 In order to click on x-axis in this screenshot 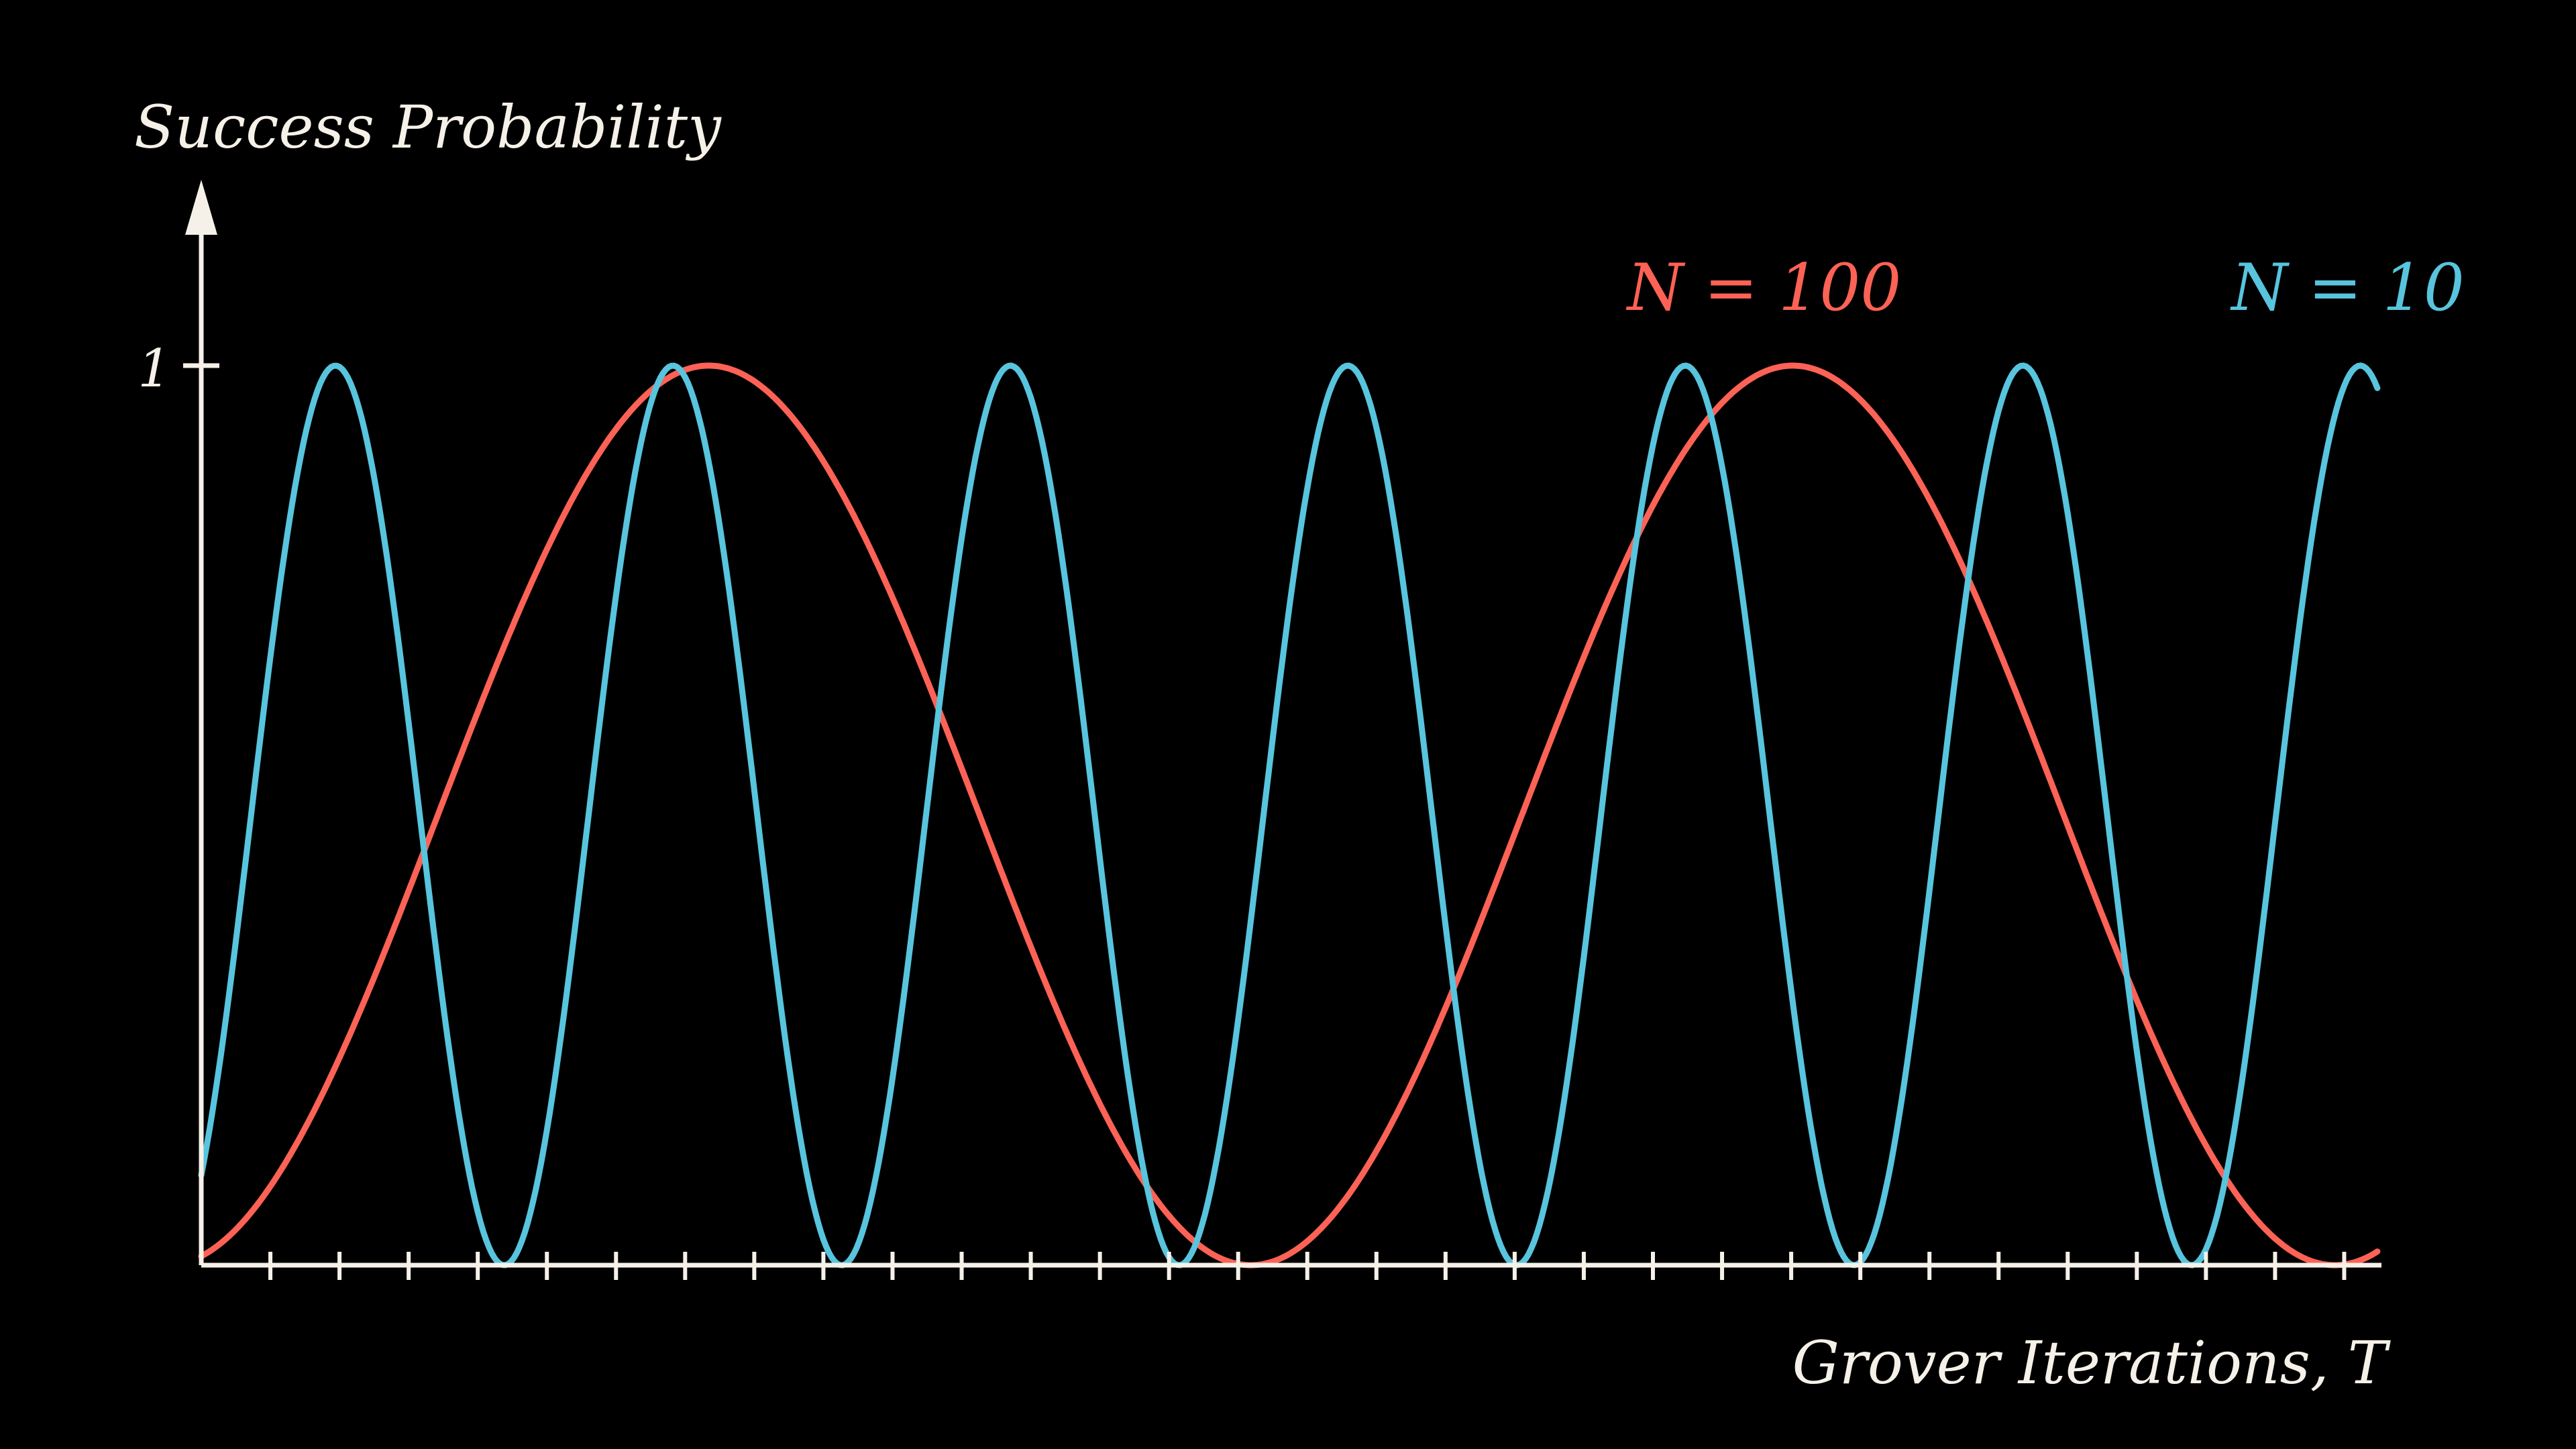, I will do `click(1291, 1266)`.